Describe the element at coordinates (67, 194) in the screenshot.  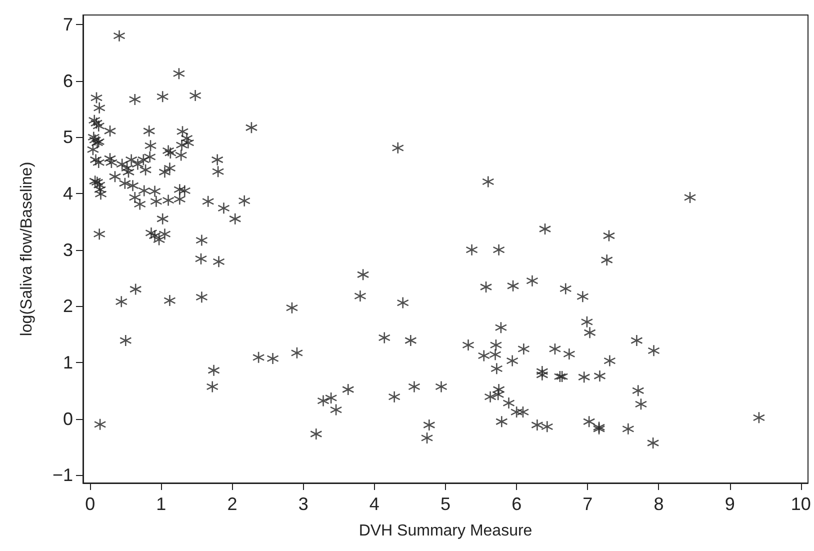
I see `y-tick-label: 4` at that location.